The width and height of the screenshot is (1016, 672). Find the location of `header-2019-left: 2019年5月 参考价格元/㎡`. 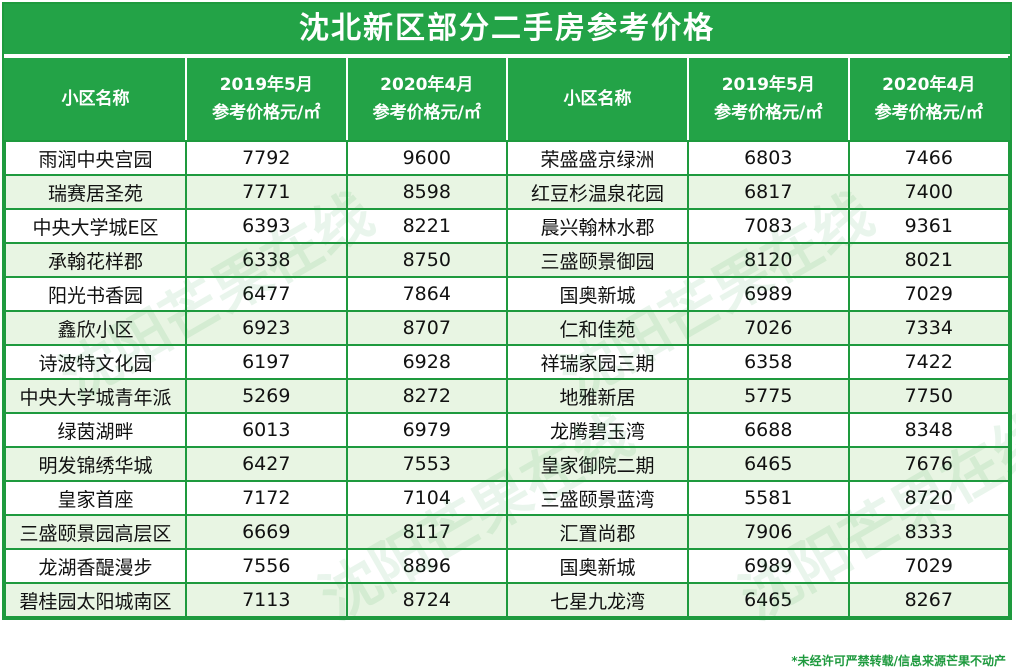

header-2019-left: 2019年5月 参考价格元/㎡ is located at coordinates (266, 99).